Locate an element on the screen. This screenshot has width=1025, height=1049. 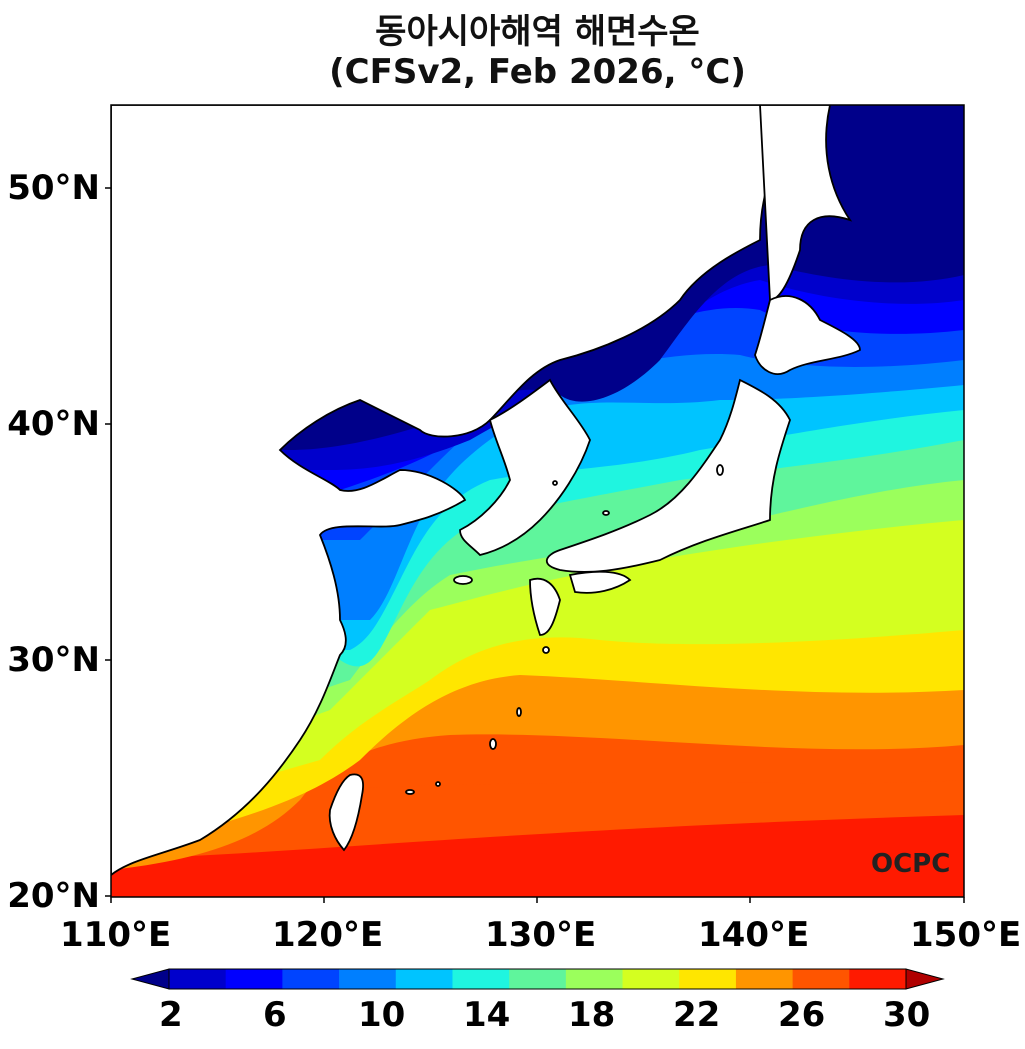
colorbar-tick-label: 26 is located at coordinates (802, 1015).